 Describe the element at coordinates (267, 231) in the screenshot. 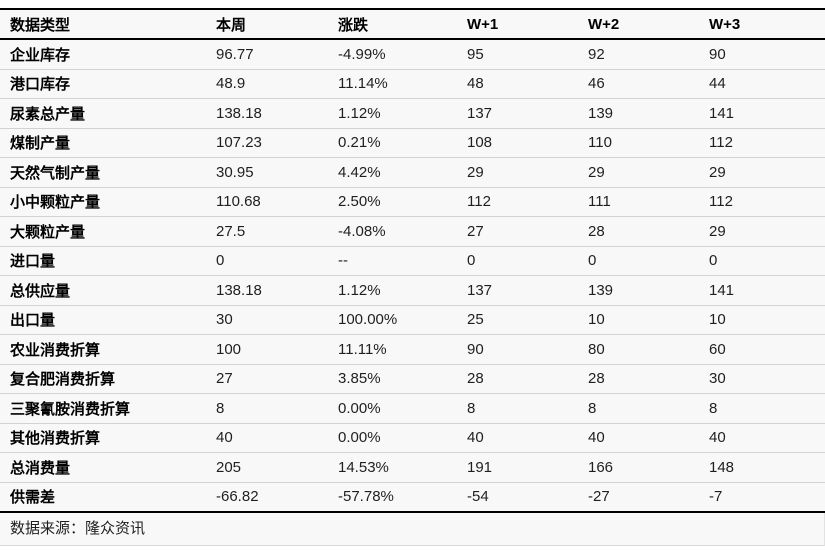

I see `current-week-cell: 27.5` at that location.